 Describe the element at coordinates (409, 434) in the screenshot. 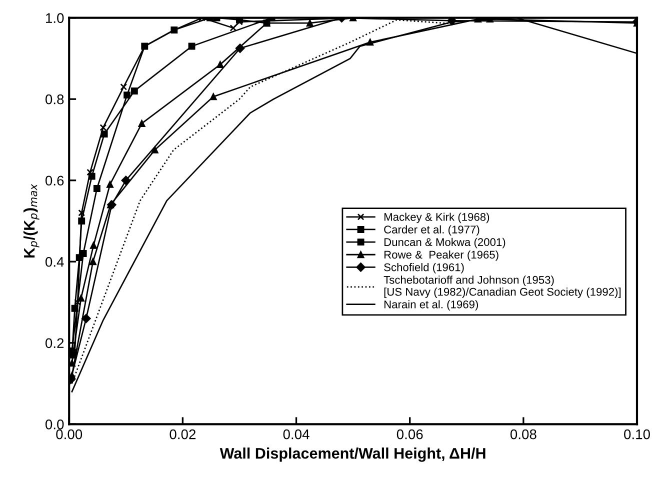

I see `x-tick-label: 0.06` at that location.